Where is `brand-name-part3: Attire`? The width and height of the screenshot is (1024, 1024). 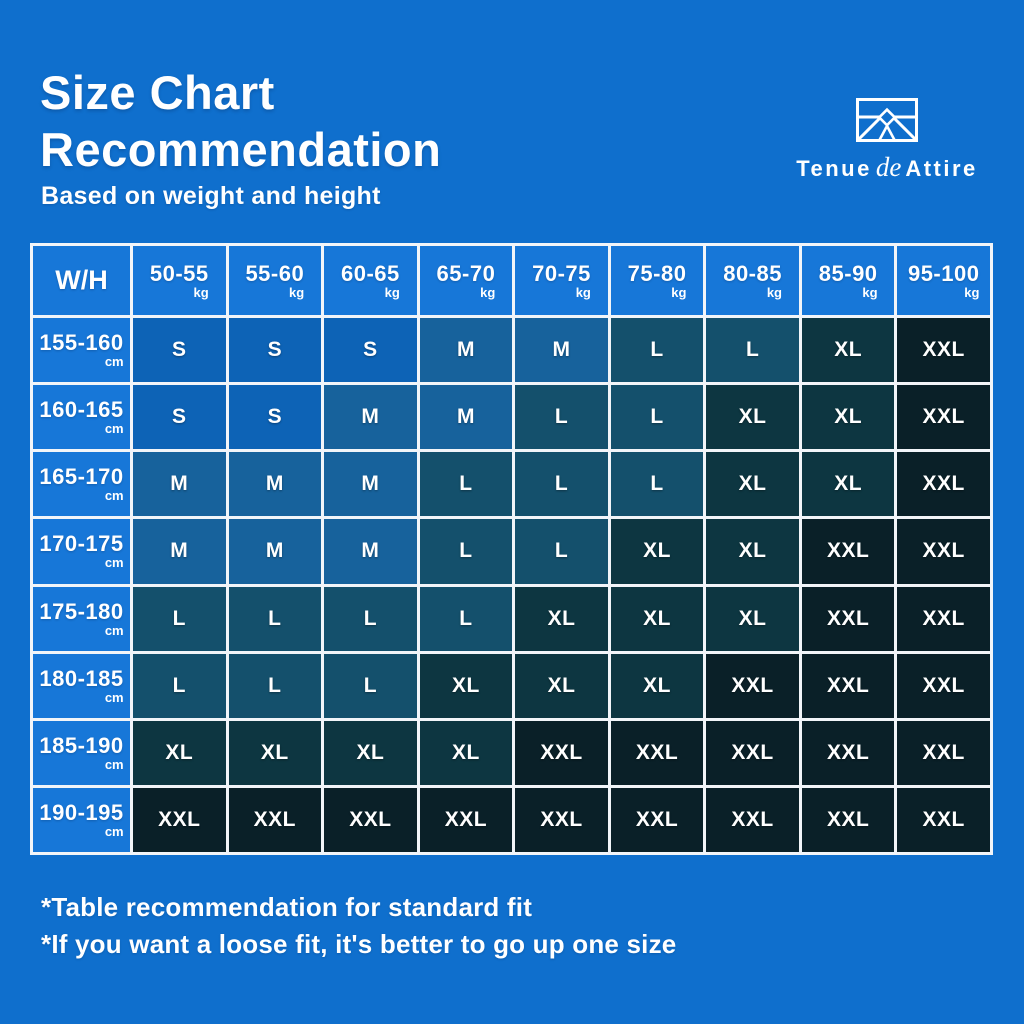 brand-name-part3: Attire is located at coordinates (941, 168).